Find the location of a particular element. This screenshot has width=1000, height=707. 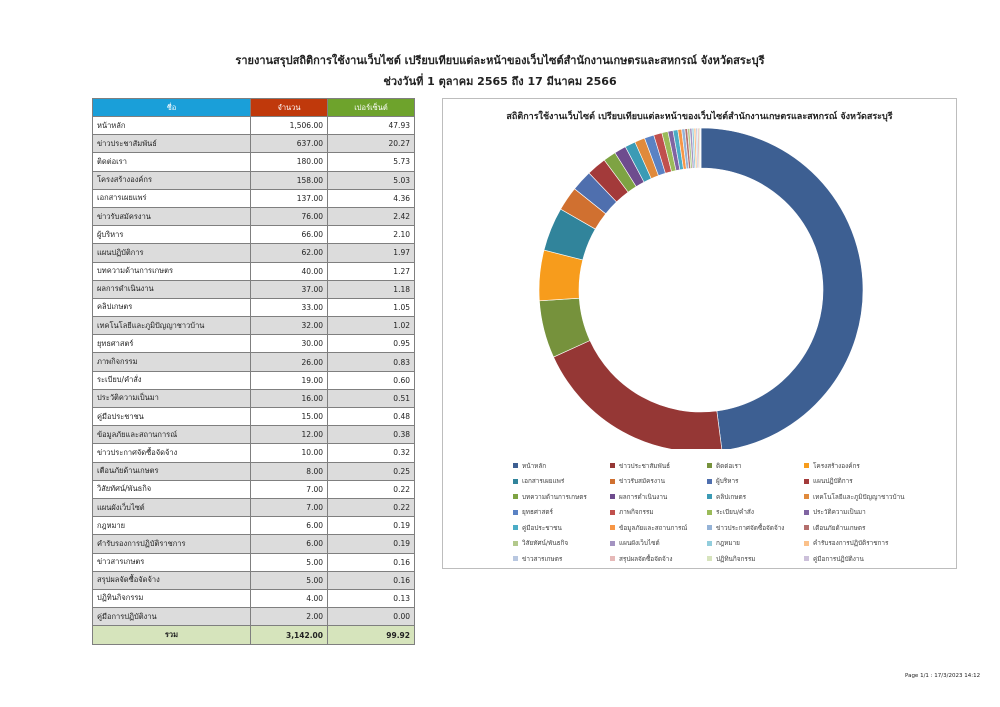

cell-name: ข่าวประชาสัมพันธ์ is located at coordinates (171, 144).